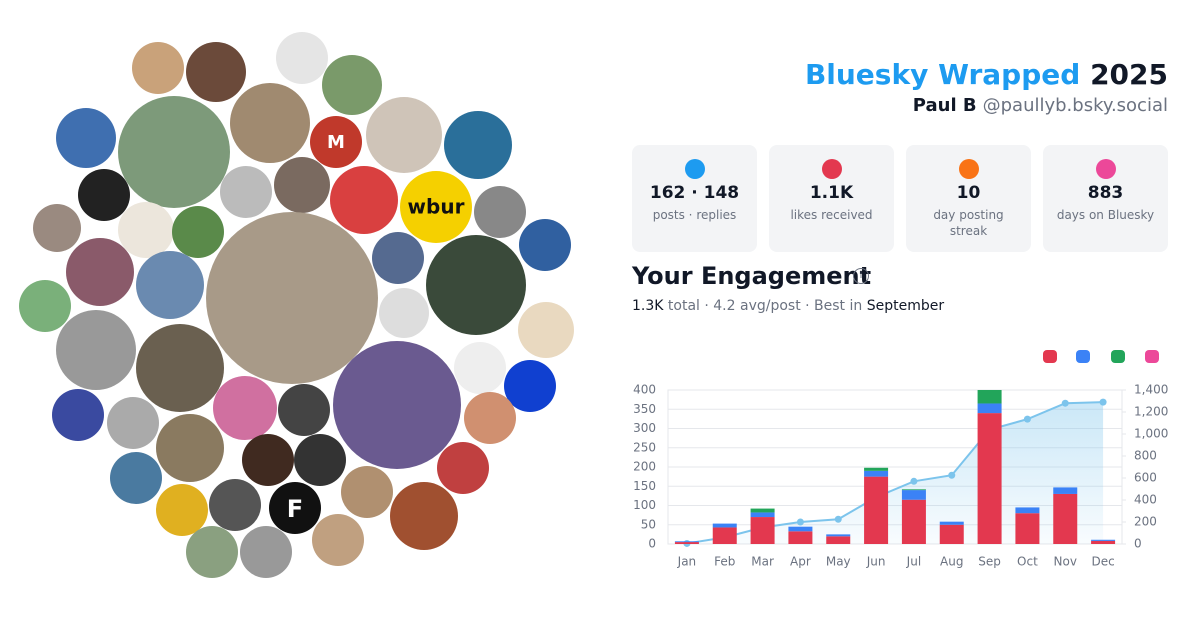 Image resolution: width=1200 pixels, height=630 pixels. Describe the element at coordinates (895, 473) in the screenshot. I see `line-area` at that location.